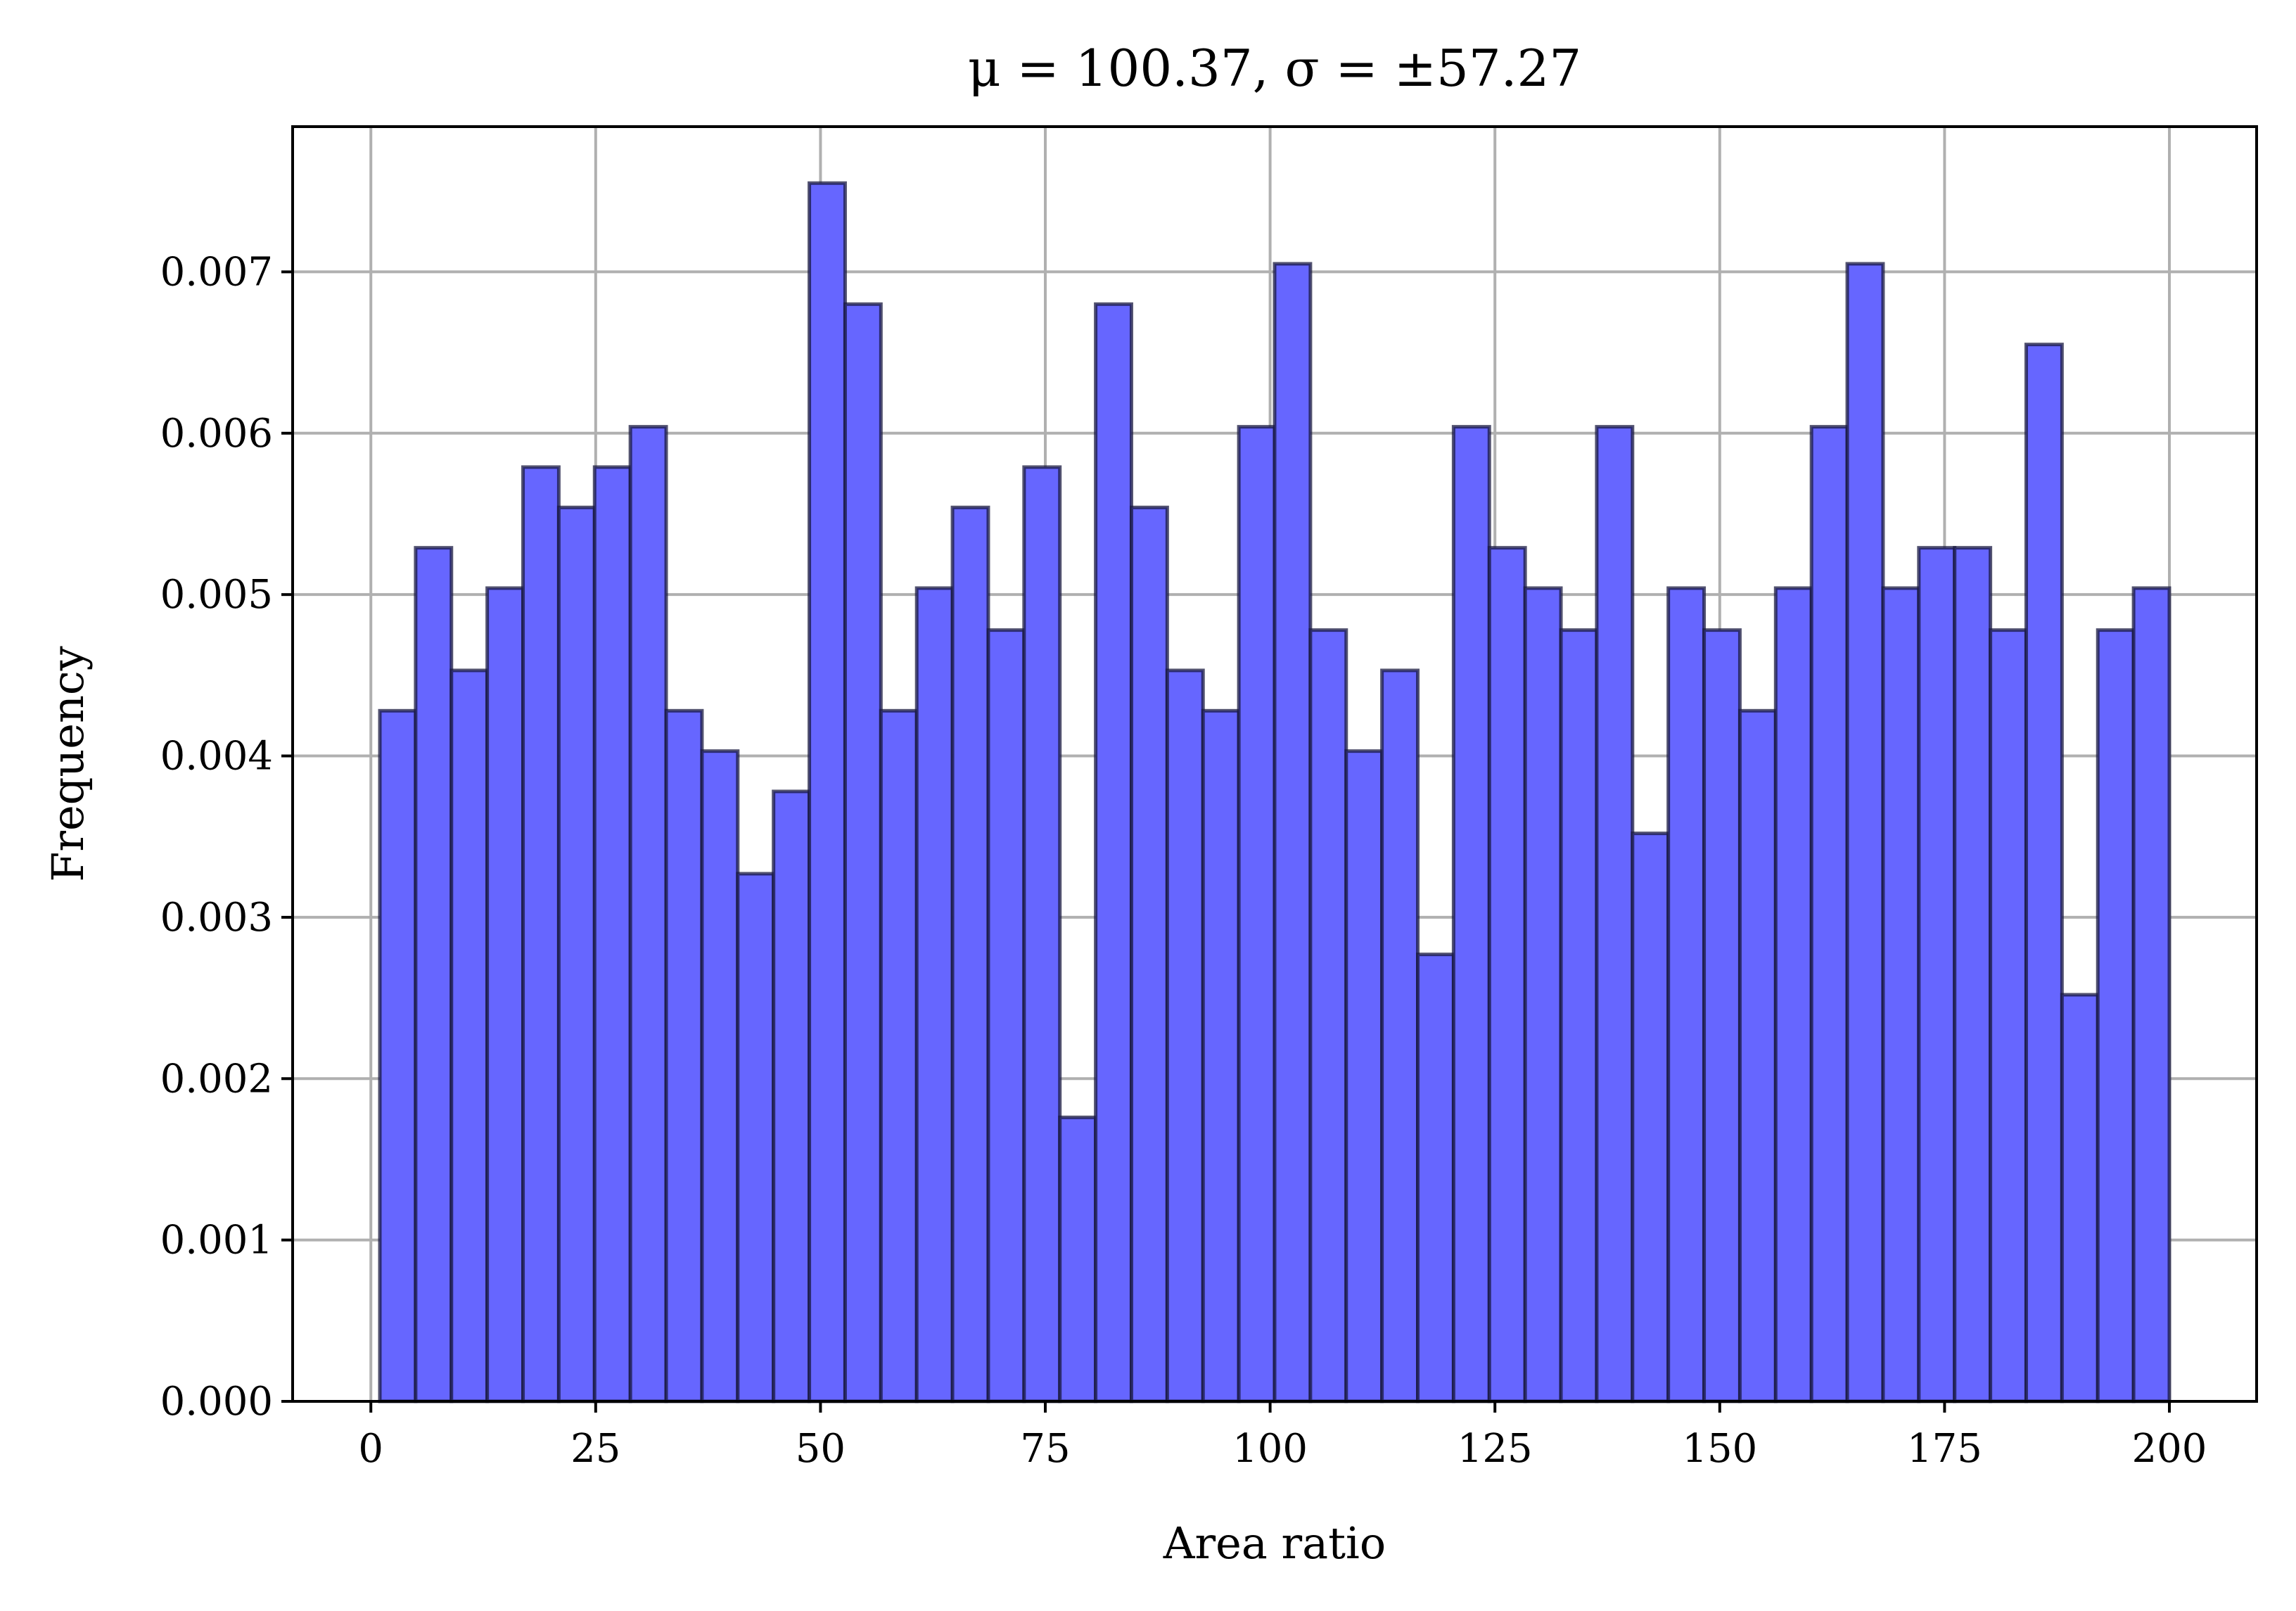 Image resolution: width=2296 pixels, height=1611 pixels. I want to click on y-tick-label: 0.007, so click(217, 272).